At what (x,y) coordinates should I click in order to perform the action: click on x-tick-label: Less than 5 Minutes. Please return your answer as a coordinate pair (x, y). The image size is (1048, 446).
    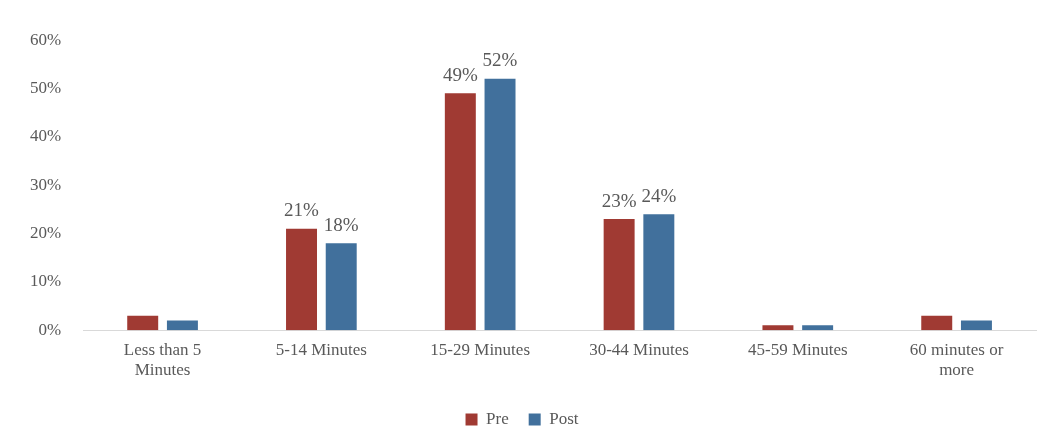
    Looking at the image, I should click on (162, 359).